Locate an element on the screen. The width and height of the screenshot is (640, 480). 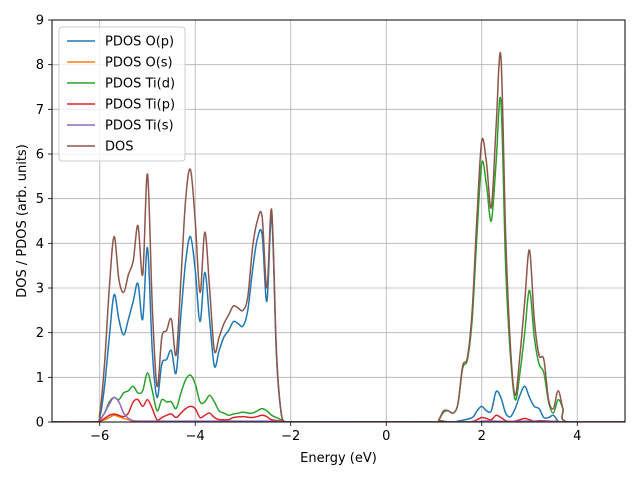
y-tick-label-0: 0 is located at coordinates (40, 423).